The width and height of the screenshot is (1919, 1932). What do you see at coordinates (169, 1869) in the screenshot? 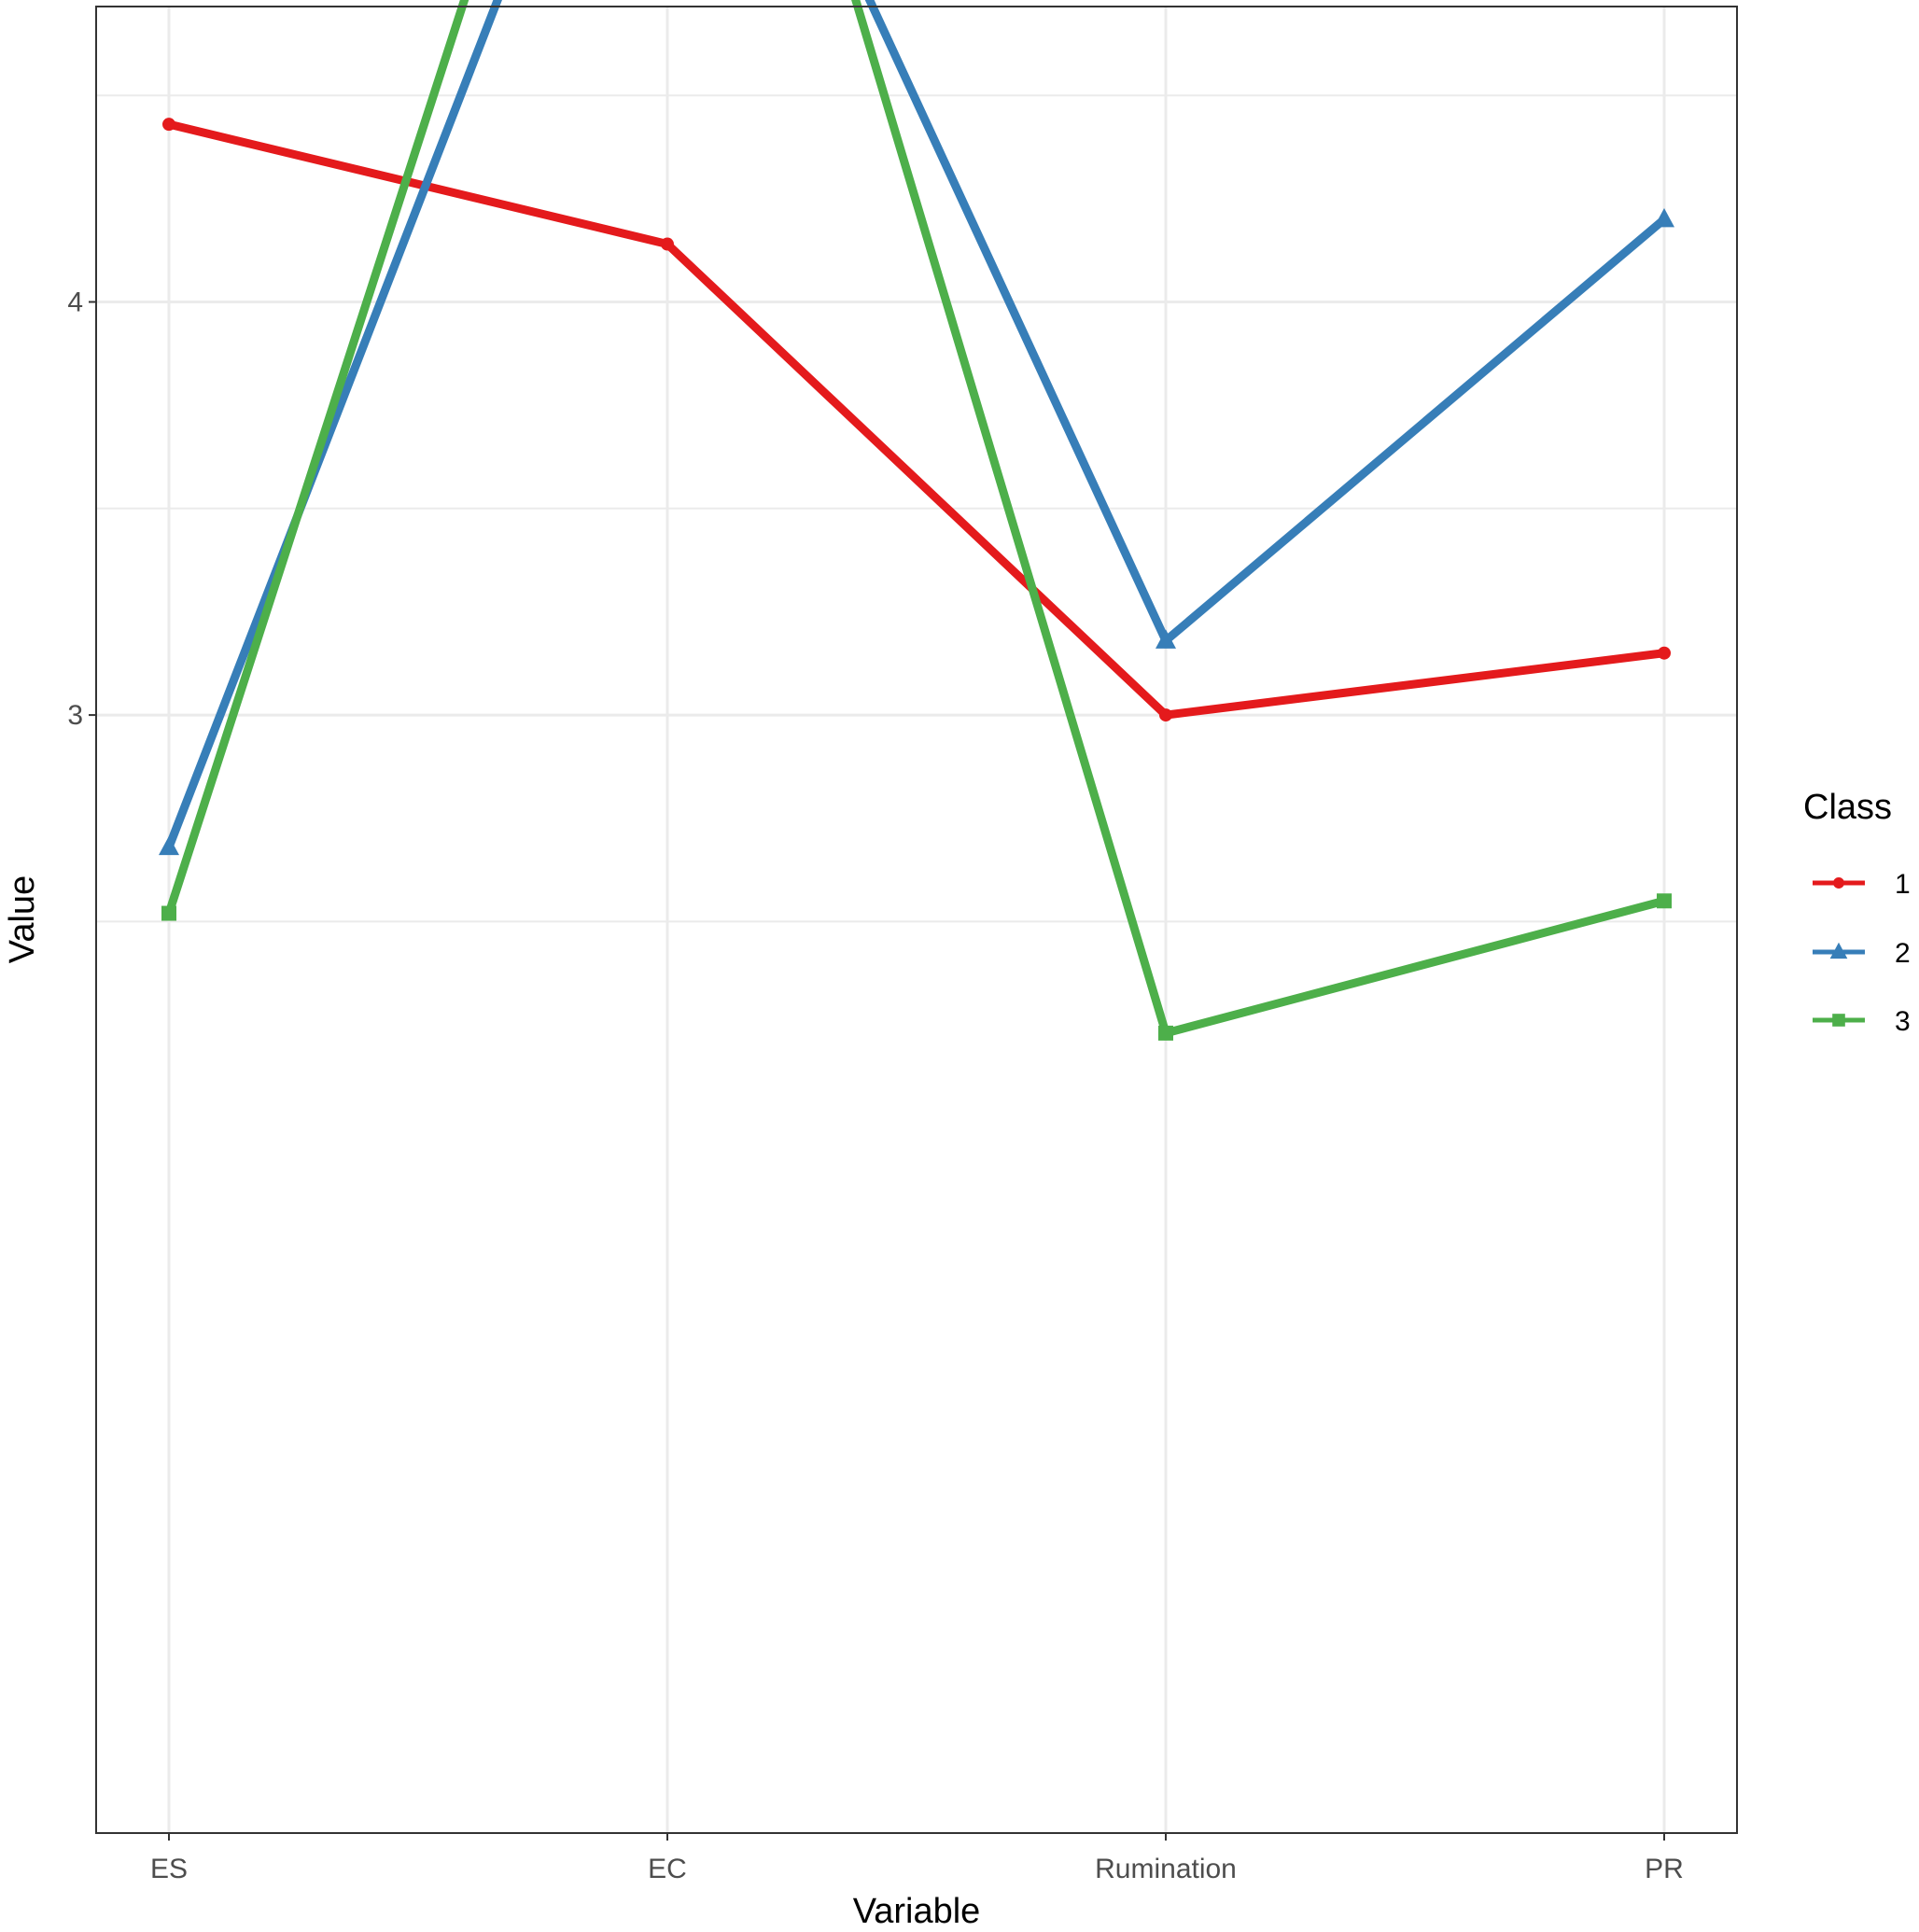
I see `x-tick-label: ES` at bounding box center [169, 1869].